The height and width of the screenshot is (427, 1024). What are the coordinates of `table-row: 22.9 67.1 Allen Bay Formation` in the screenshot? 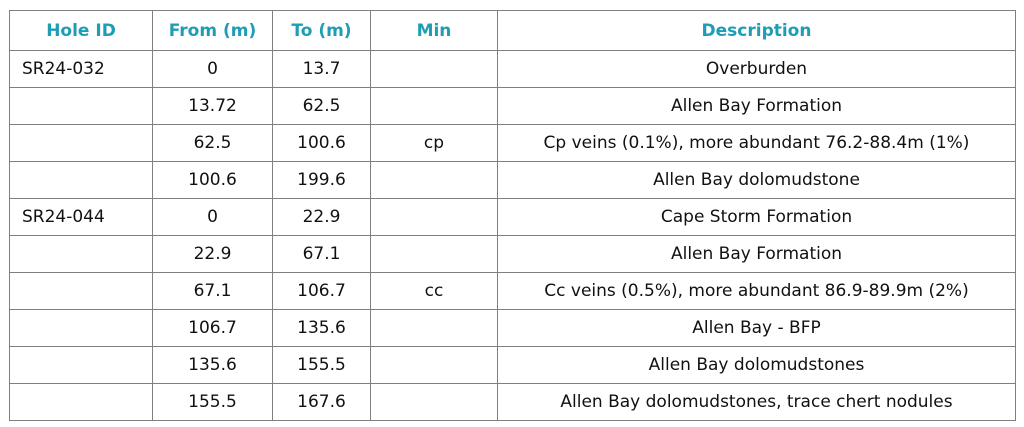 It's located at (512, 254).